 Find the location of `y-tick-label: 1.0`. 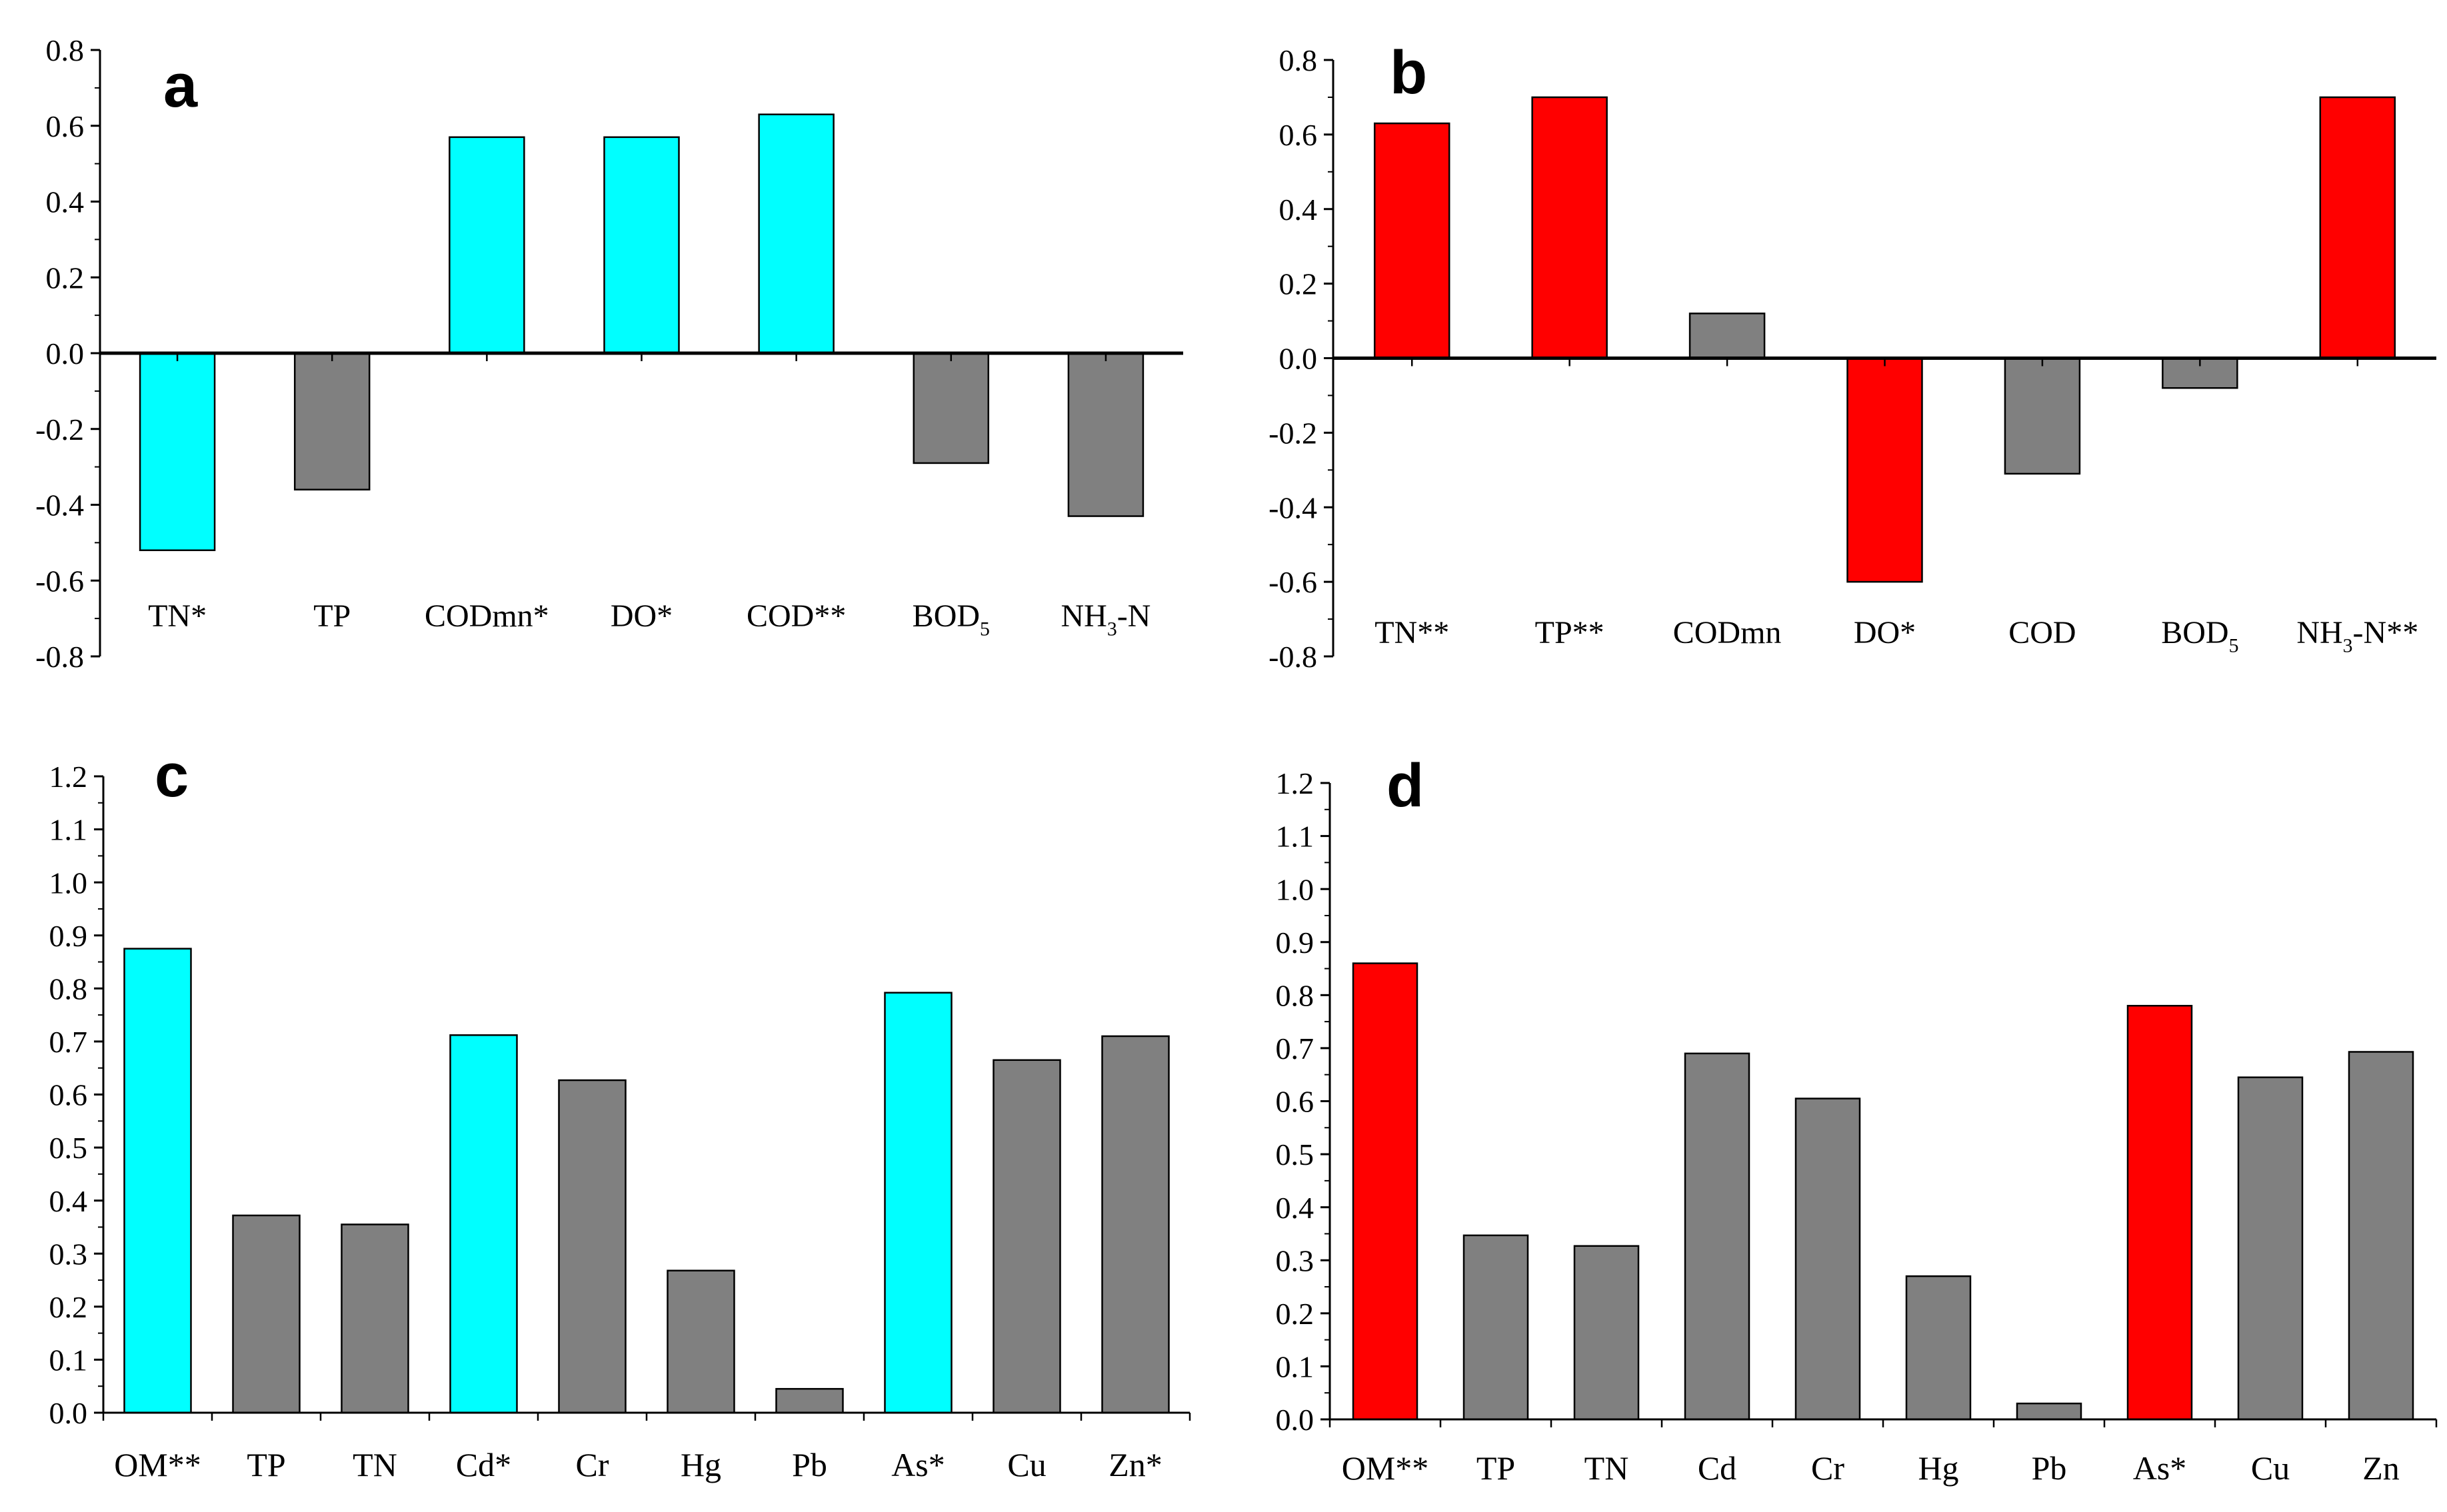

y-tick-label: 1.0 is located at coordinates (68, 883).